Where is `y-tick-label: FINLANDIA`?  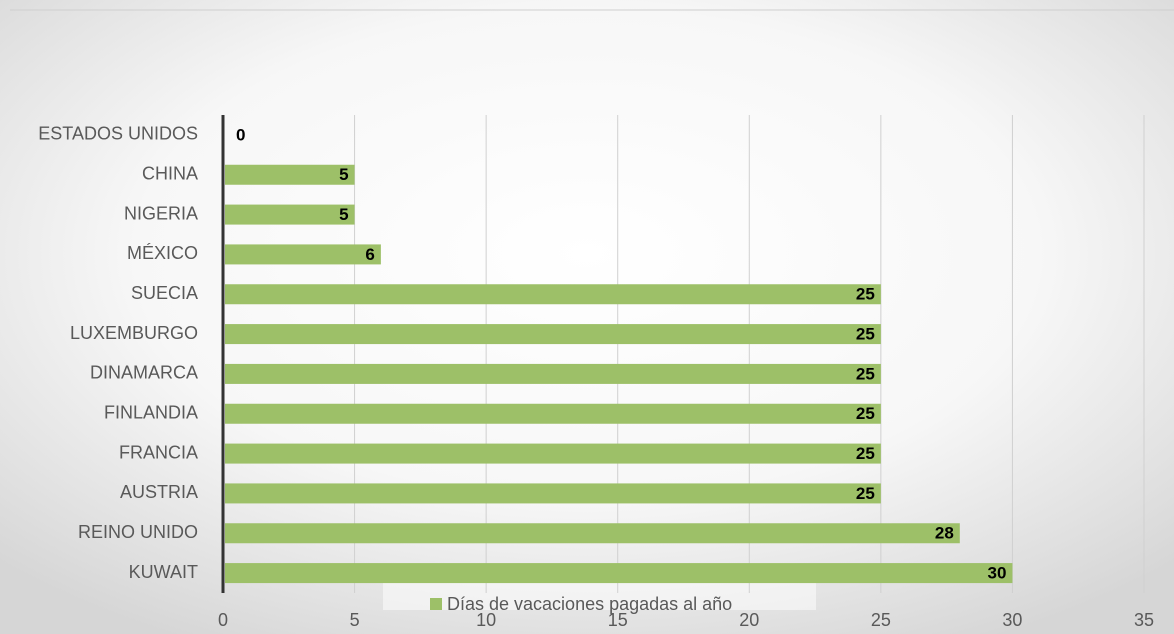 y-tick-label: FINLANDIA is located at coordinates (151, 413).